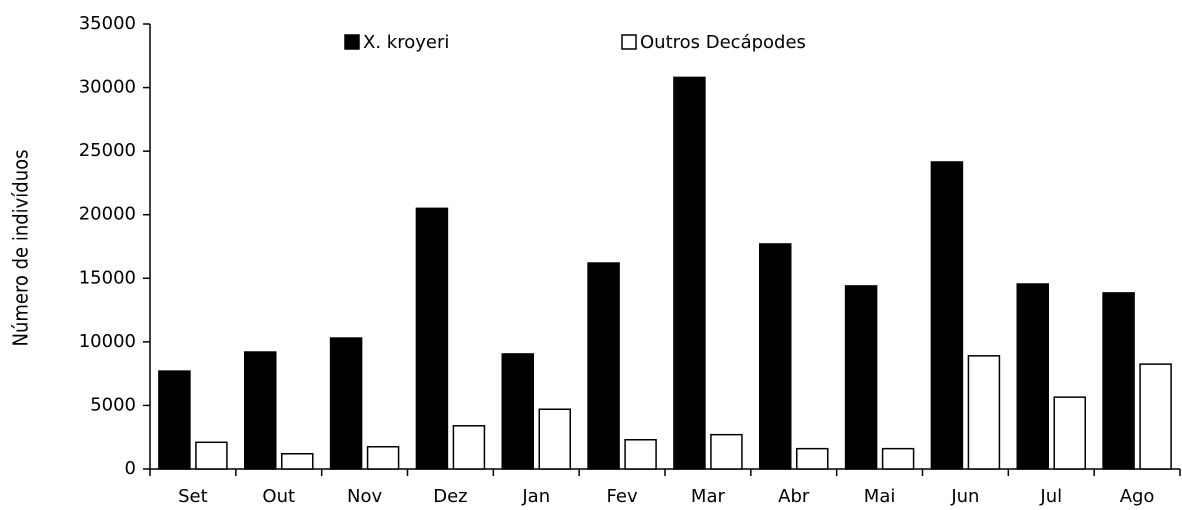 This screenshot has height=510, width=1182. Describe the element at coordinates (278, 496) in the screenshot. I see `x-tick-label: Out` at that location.